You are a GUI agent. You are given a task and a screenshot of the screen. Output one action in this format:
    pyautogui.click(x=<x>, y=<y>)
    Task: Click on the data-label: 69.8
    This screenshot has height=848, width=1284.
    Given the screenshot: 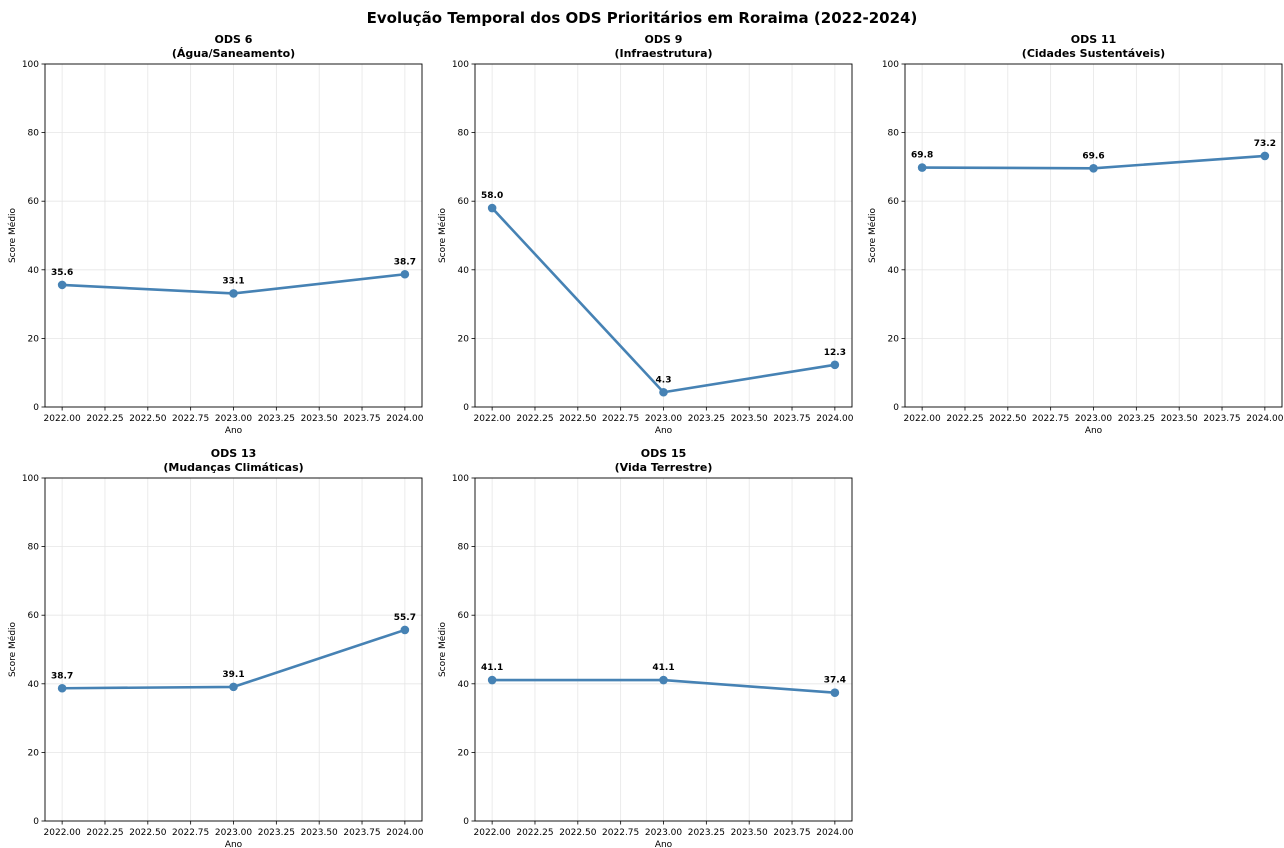 What is the action you would take?
    pyautogui.click(x=922, y=156)
    